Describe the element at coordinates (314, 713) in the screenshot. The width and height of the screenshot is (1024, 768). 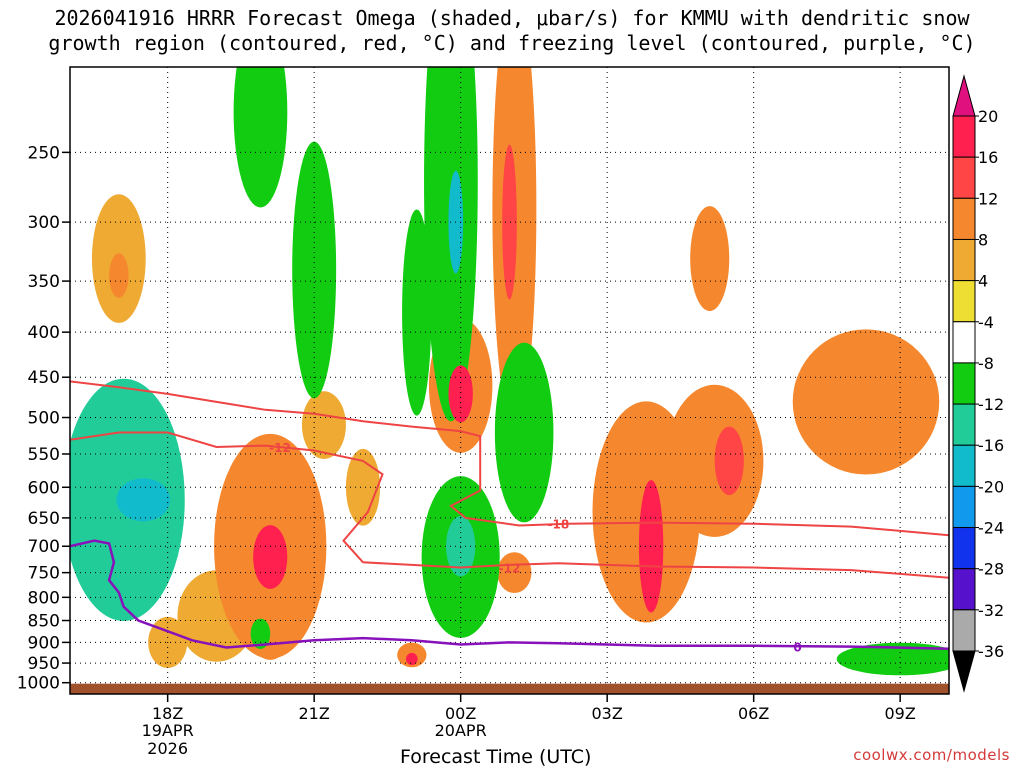
I see `x-tick-label: 21Z` at that location.